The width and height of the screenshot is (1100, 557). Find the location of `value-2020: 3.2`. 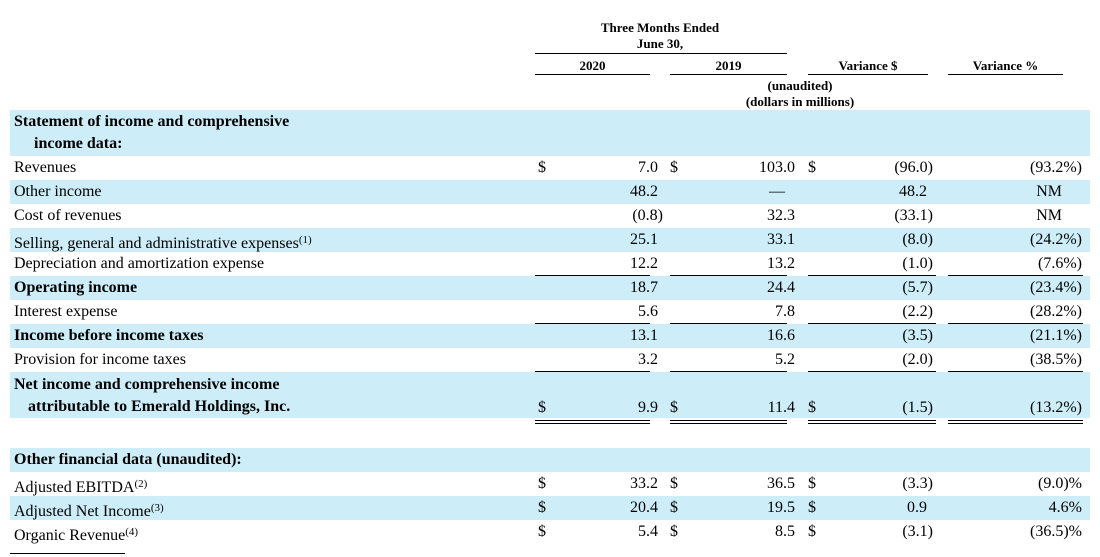

value-2020: 3.2 is located at coordinates (648, 359).